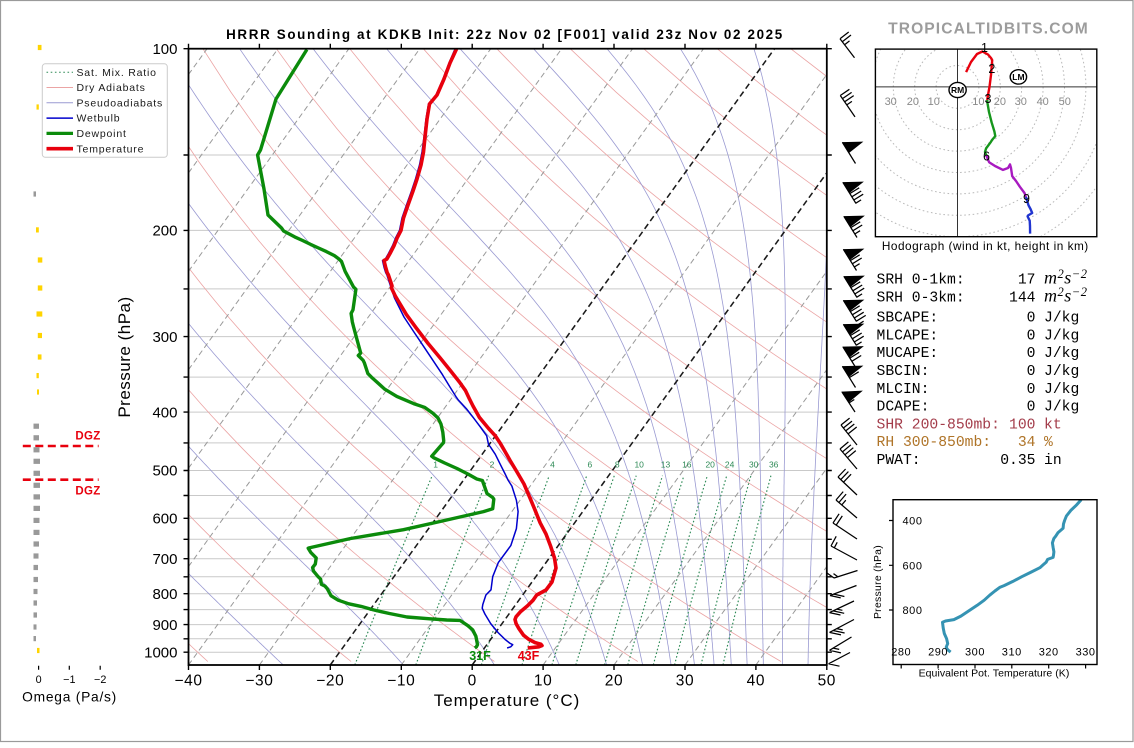 This screenshot has height=748, width=1134. I want to click on svg-text: 330, so click(1086, 653).